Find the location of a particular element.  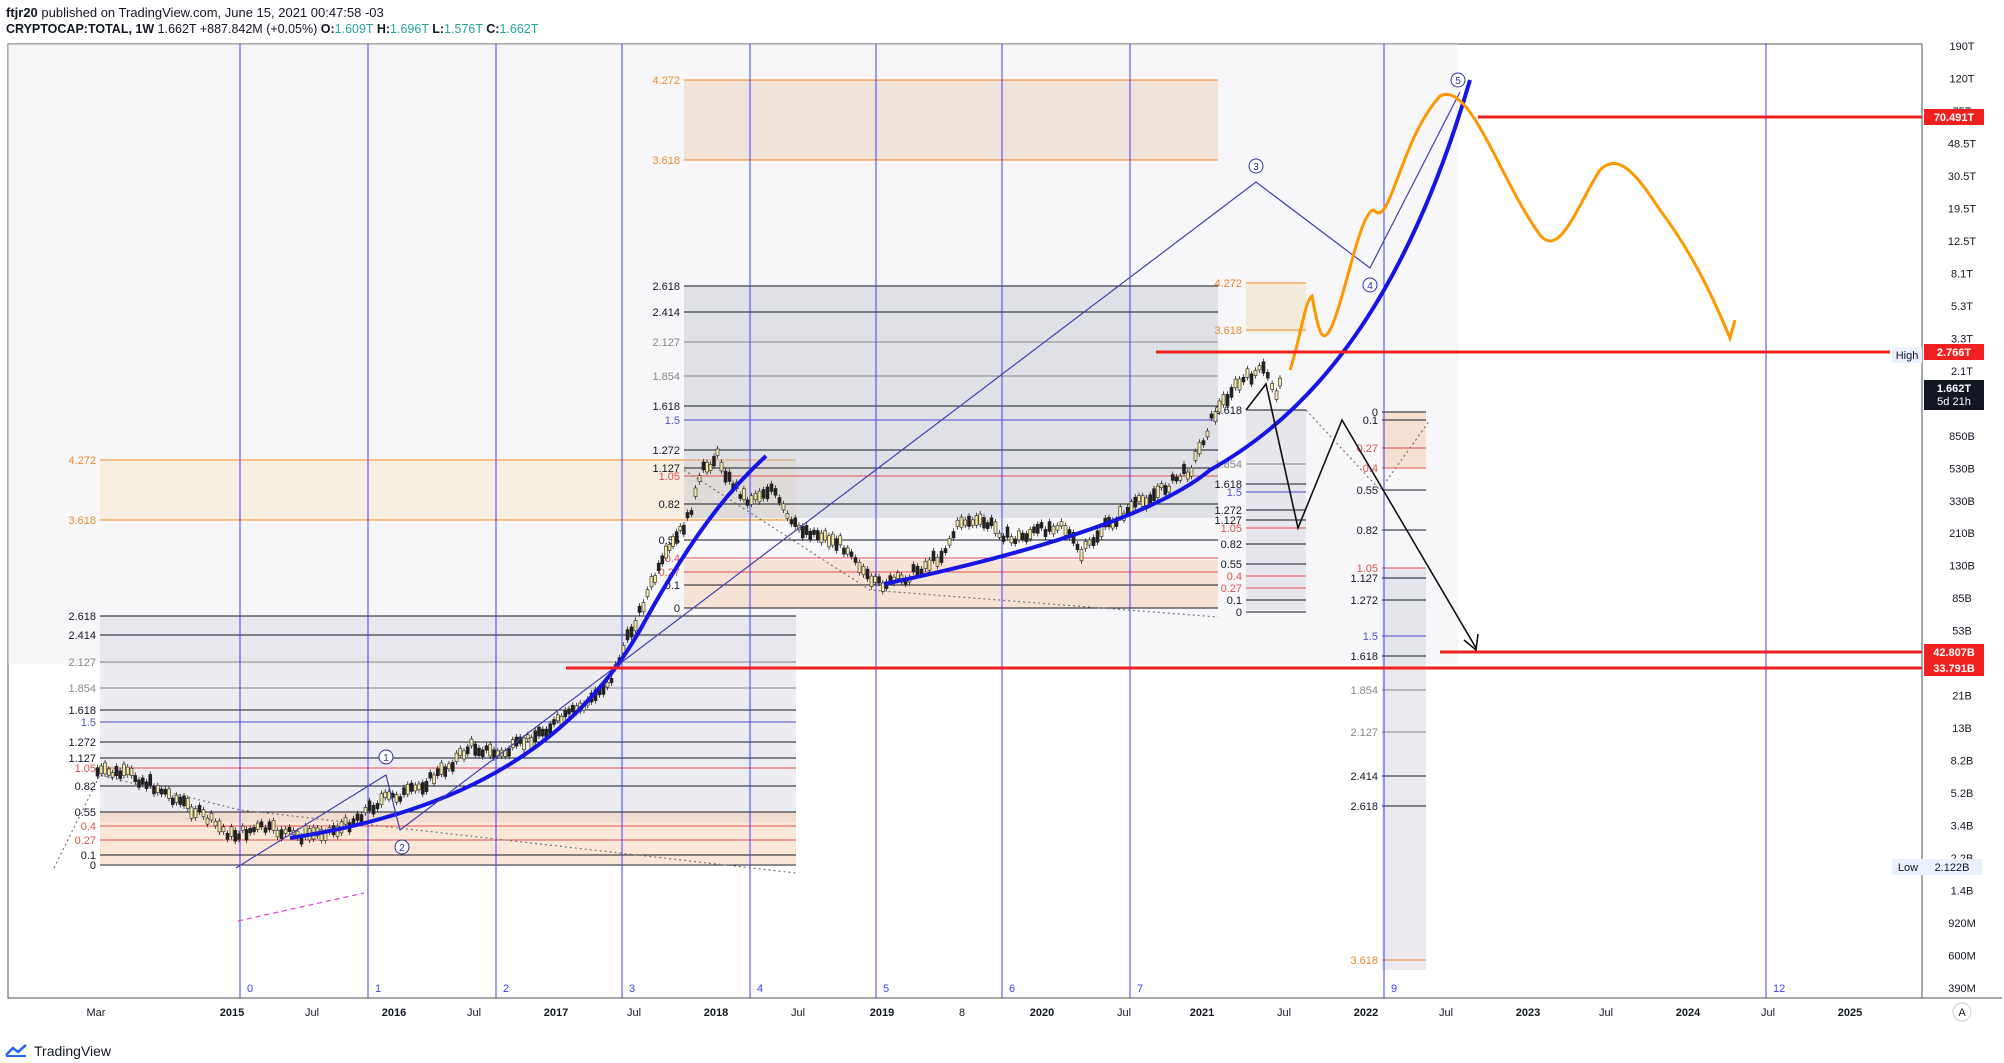

fib-a-label: 2.618 is located at coordinates (82, 617).